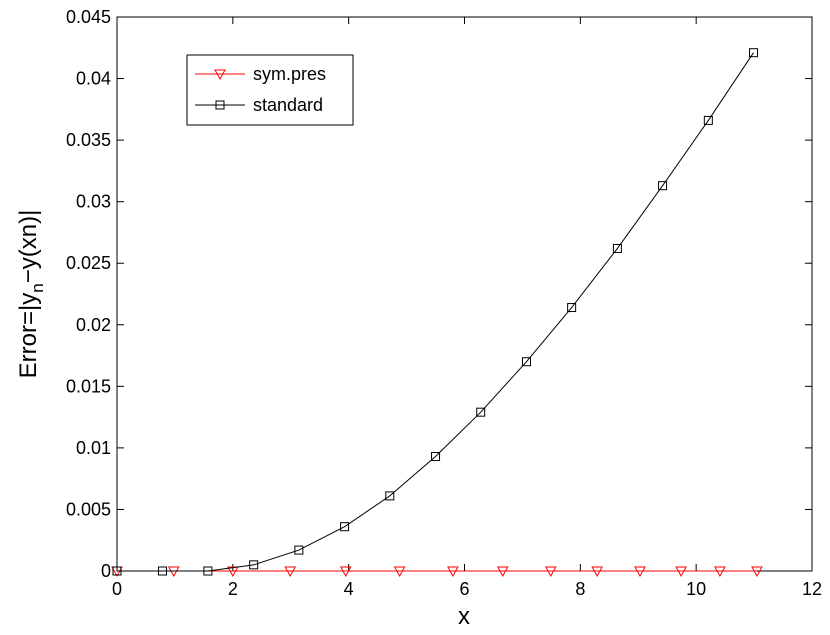  What do you see at coordinates (696, 589) in the screenshot?
I see `x-tick-label: 10` at bounding box center [696, 589].